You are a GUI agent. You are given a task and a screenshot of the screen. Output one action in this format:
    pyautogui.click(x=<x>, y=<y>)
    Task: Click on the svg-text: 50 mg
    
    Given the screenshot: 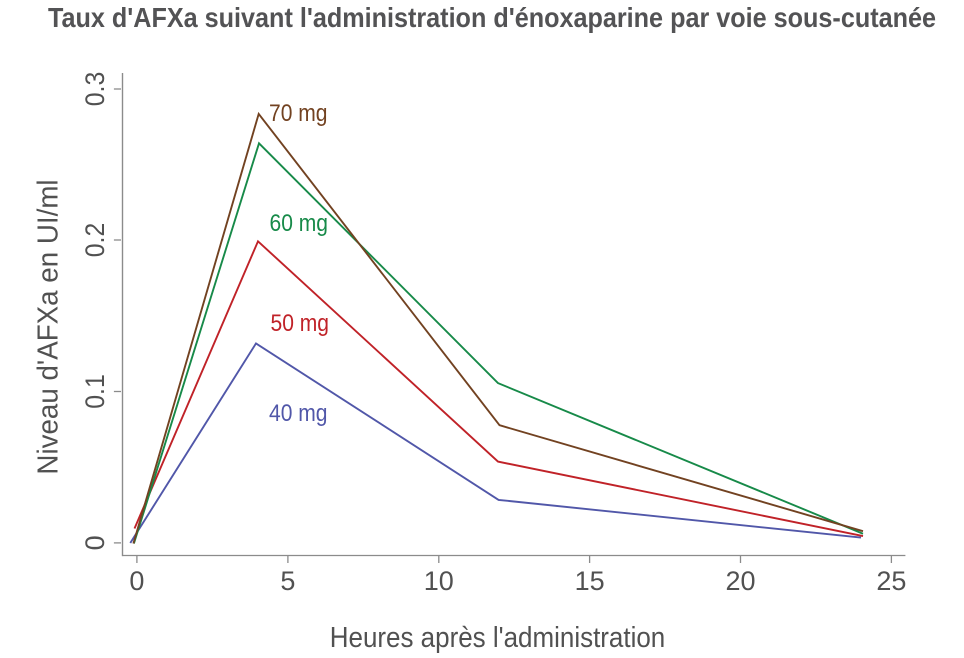 What is the action you would take?
    pyautogui.click(x=300, y=324)
    